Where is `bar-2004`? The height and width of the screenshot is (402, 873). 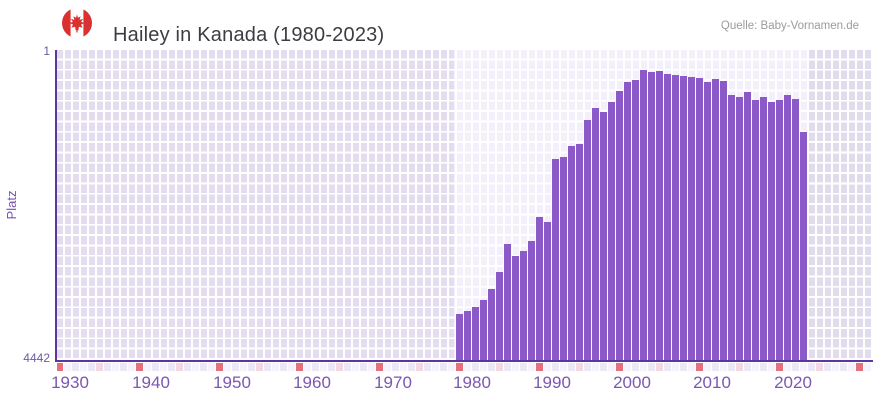 bar-2004 is located at coordinates (651, 215).